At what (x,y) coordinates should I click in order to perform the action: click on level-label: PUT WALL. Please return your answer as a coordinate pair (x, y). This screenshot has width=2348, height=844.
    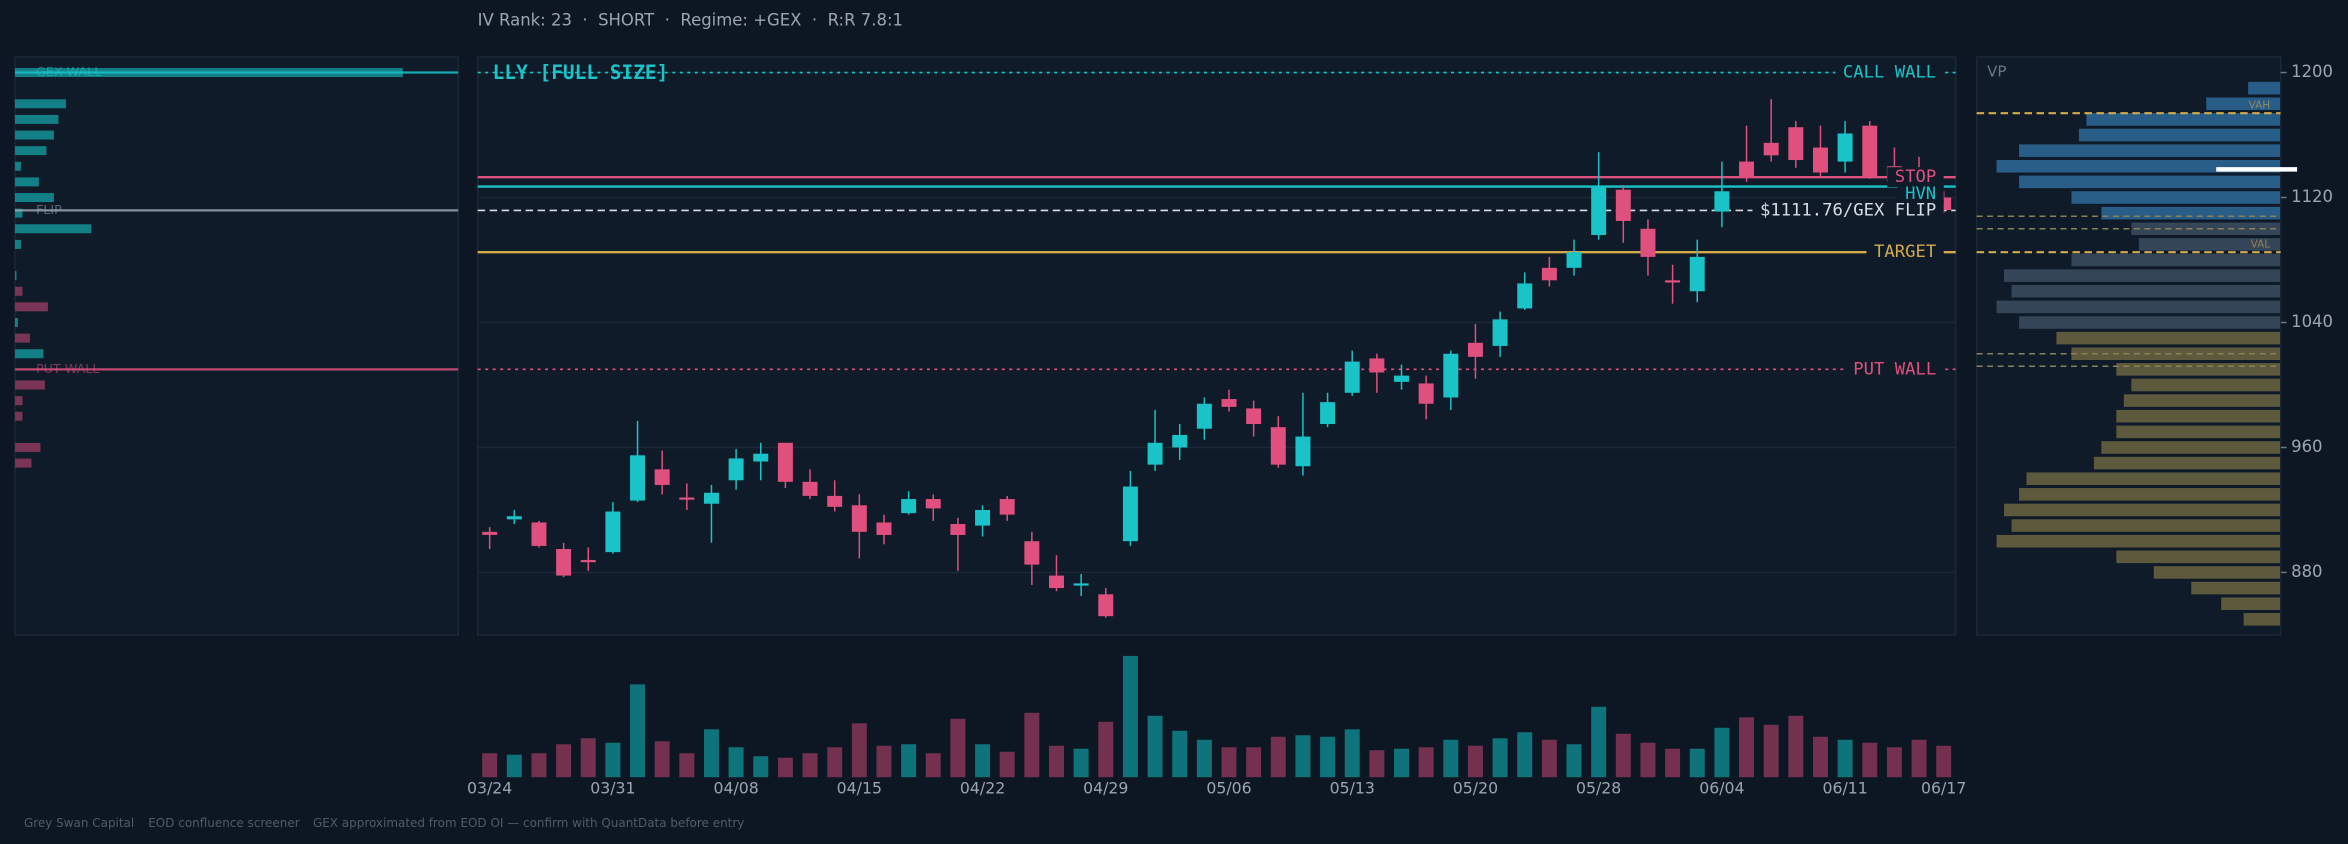
    Looking at the image, I should click on (1894, 369).